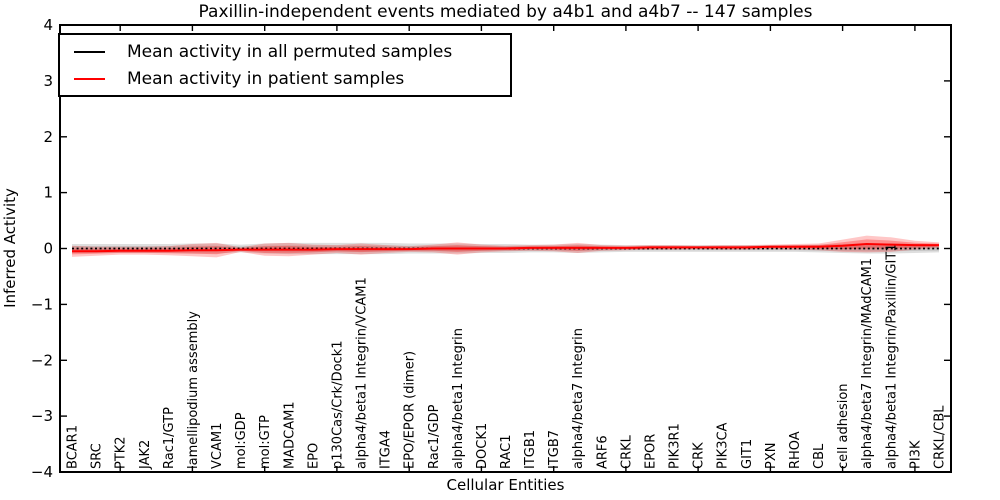  Describe the element at coordinates (241, 440) in the screenshot. I see `x-tick-label: mol:GDP` at that location.